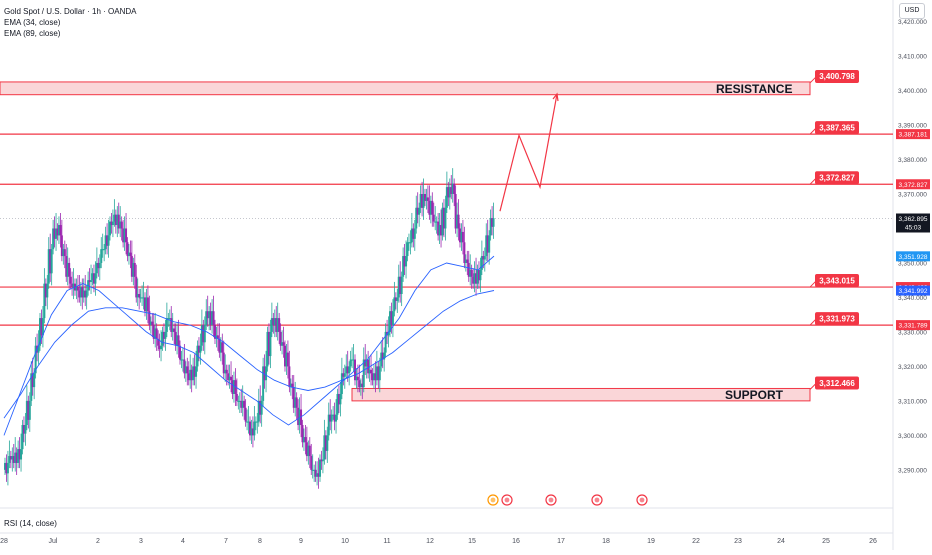 This screenshot has width=932, height=555. Describe the element at coordinates (70, 11) in the screenshot. I see `symbol-title: Gold Spot / U.S. Dollar · 1h · OANDA` at that location.